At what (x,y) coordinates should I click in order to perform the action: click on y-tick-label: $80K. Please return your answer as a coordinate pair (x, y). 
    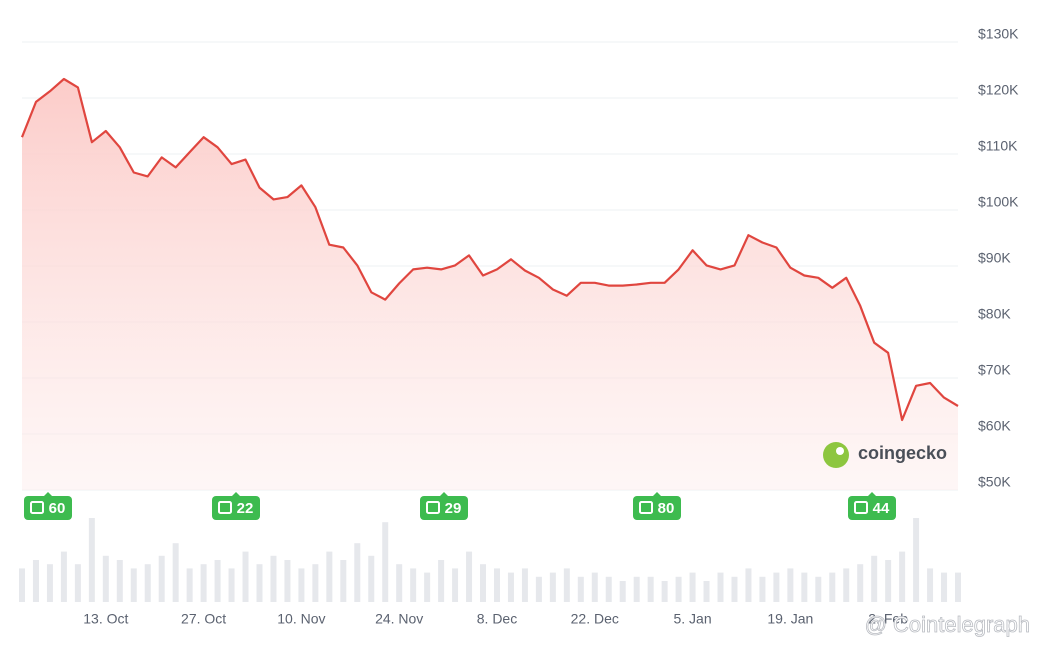
    Looking at the image, I should click on (994, 314).